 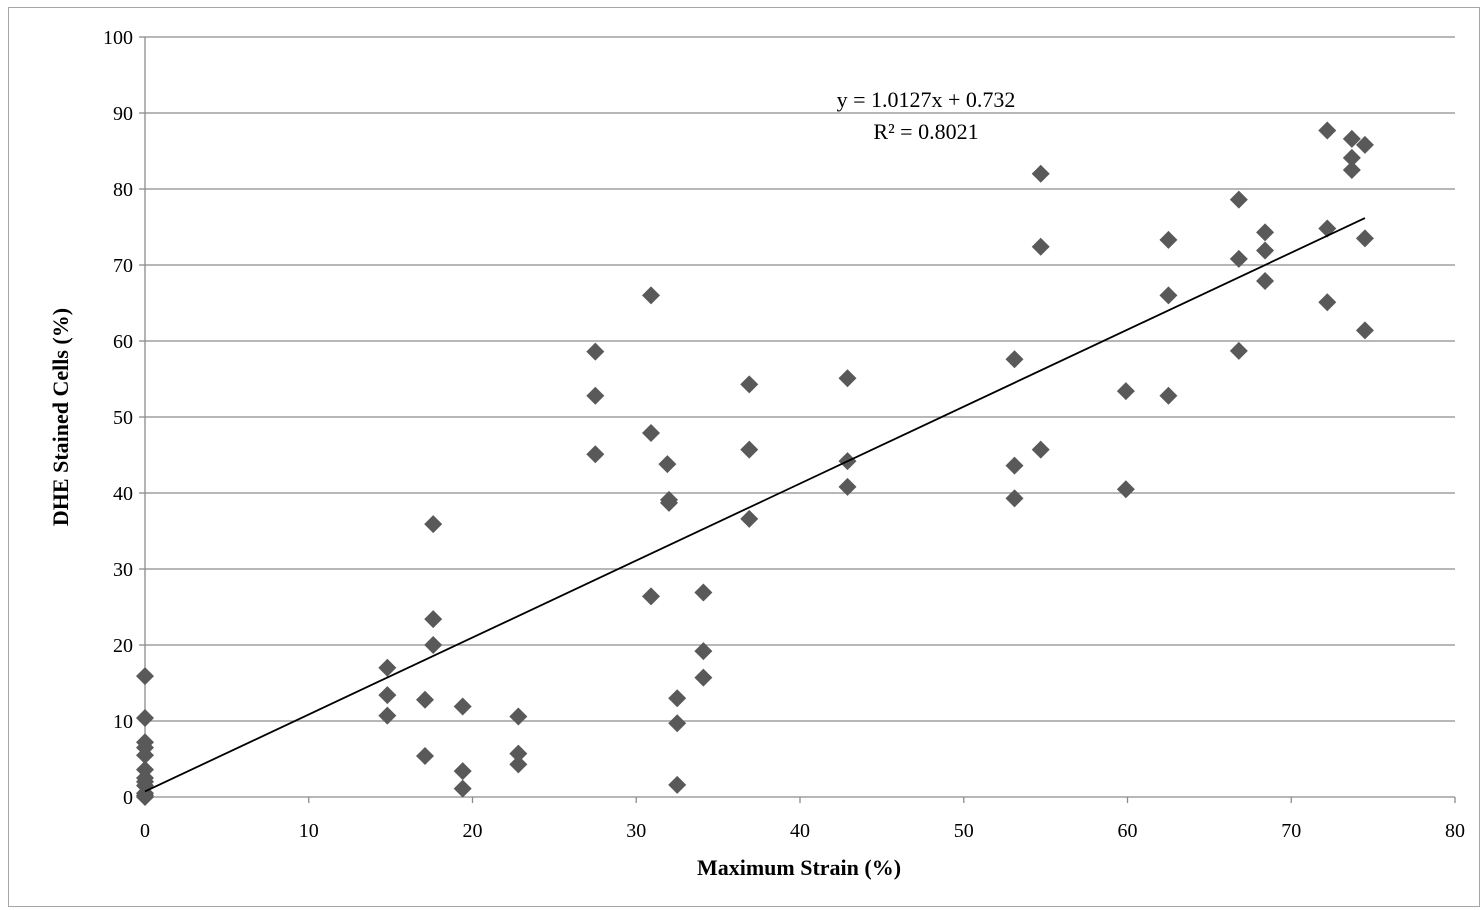 I want to click on x-tick-label-80: 80, so click(x=1455, y=831).